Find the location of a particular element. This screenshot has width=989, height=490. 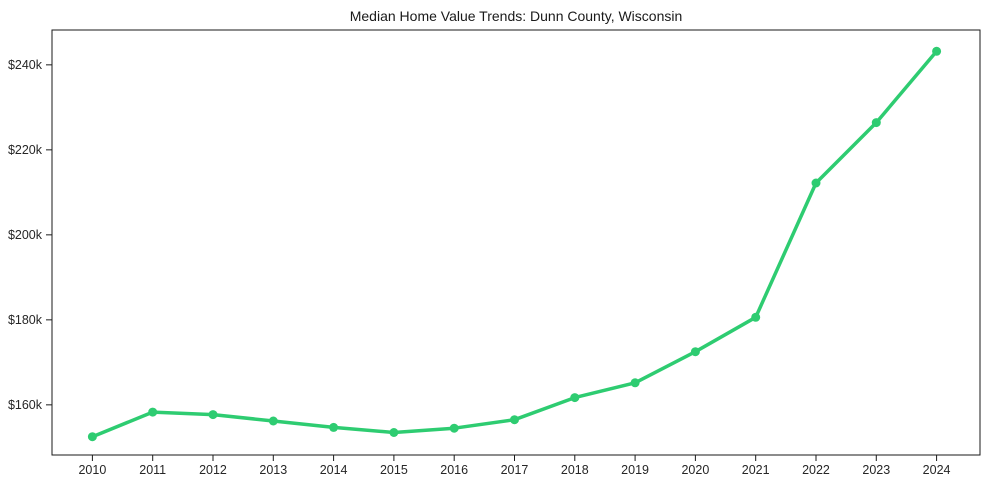

x-tick-label: 2019 is located at coordinates (635, 470).